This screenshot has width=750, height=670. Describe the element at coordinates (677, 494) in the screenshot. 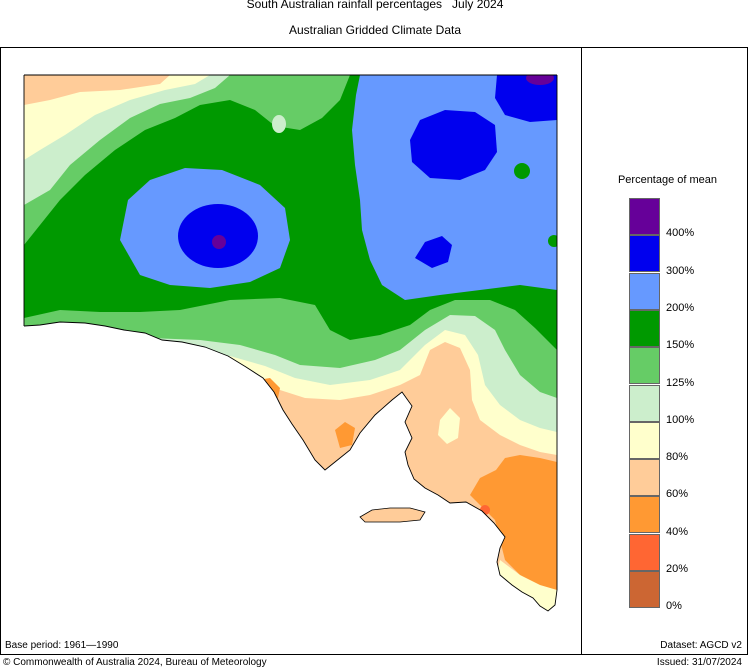

I see `legend-label: 60%` at that location.